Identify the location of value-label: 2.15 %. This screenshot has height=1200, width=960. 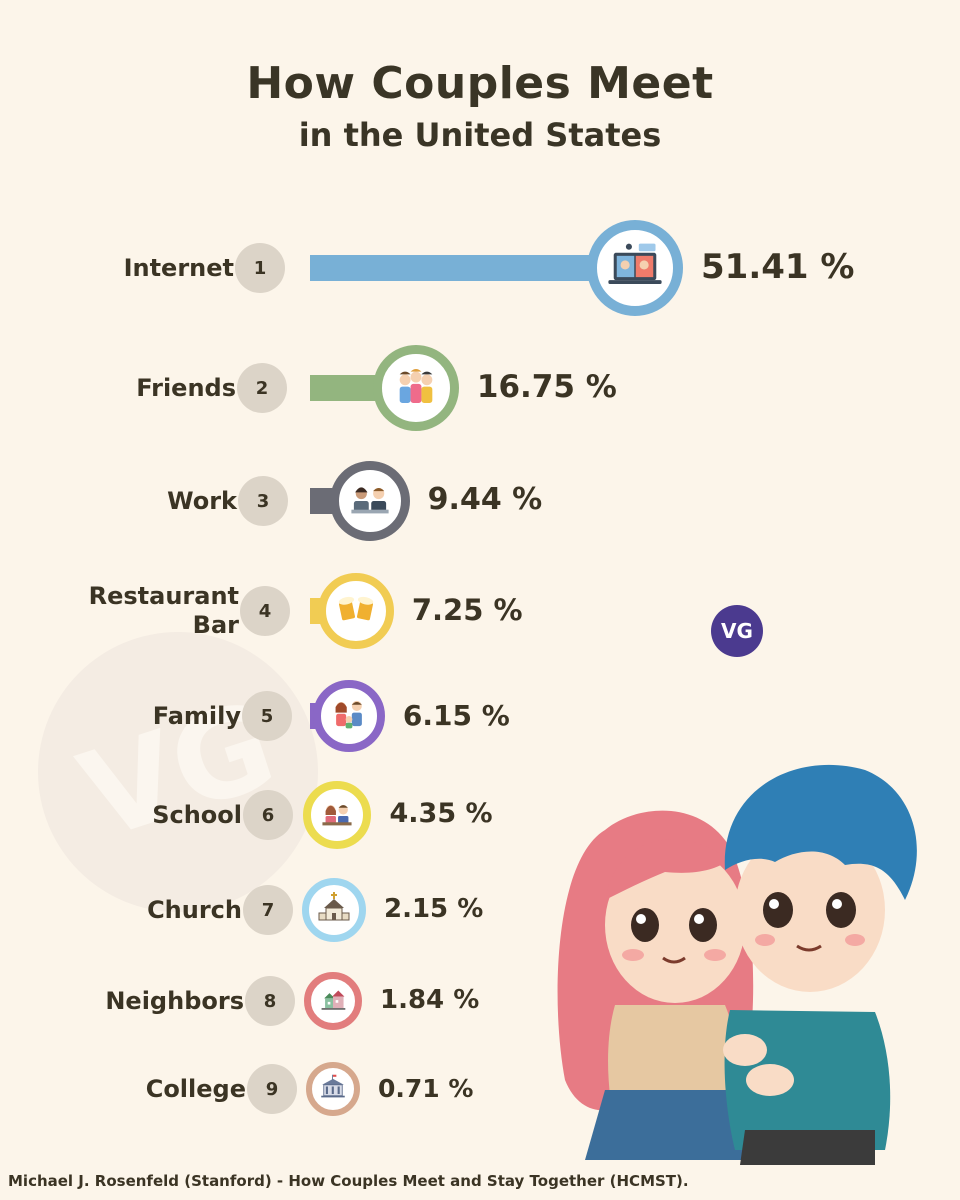
(434, 908).